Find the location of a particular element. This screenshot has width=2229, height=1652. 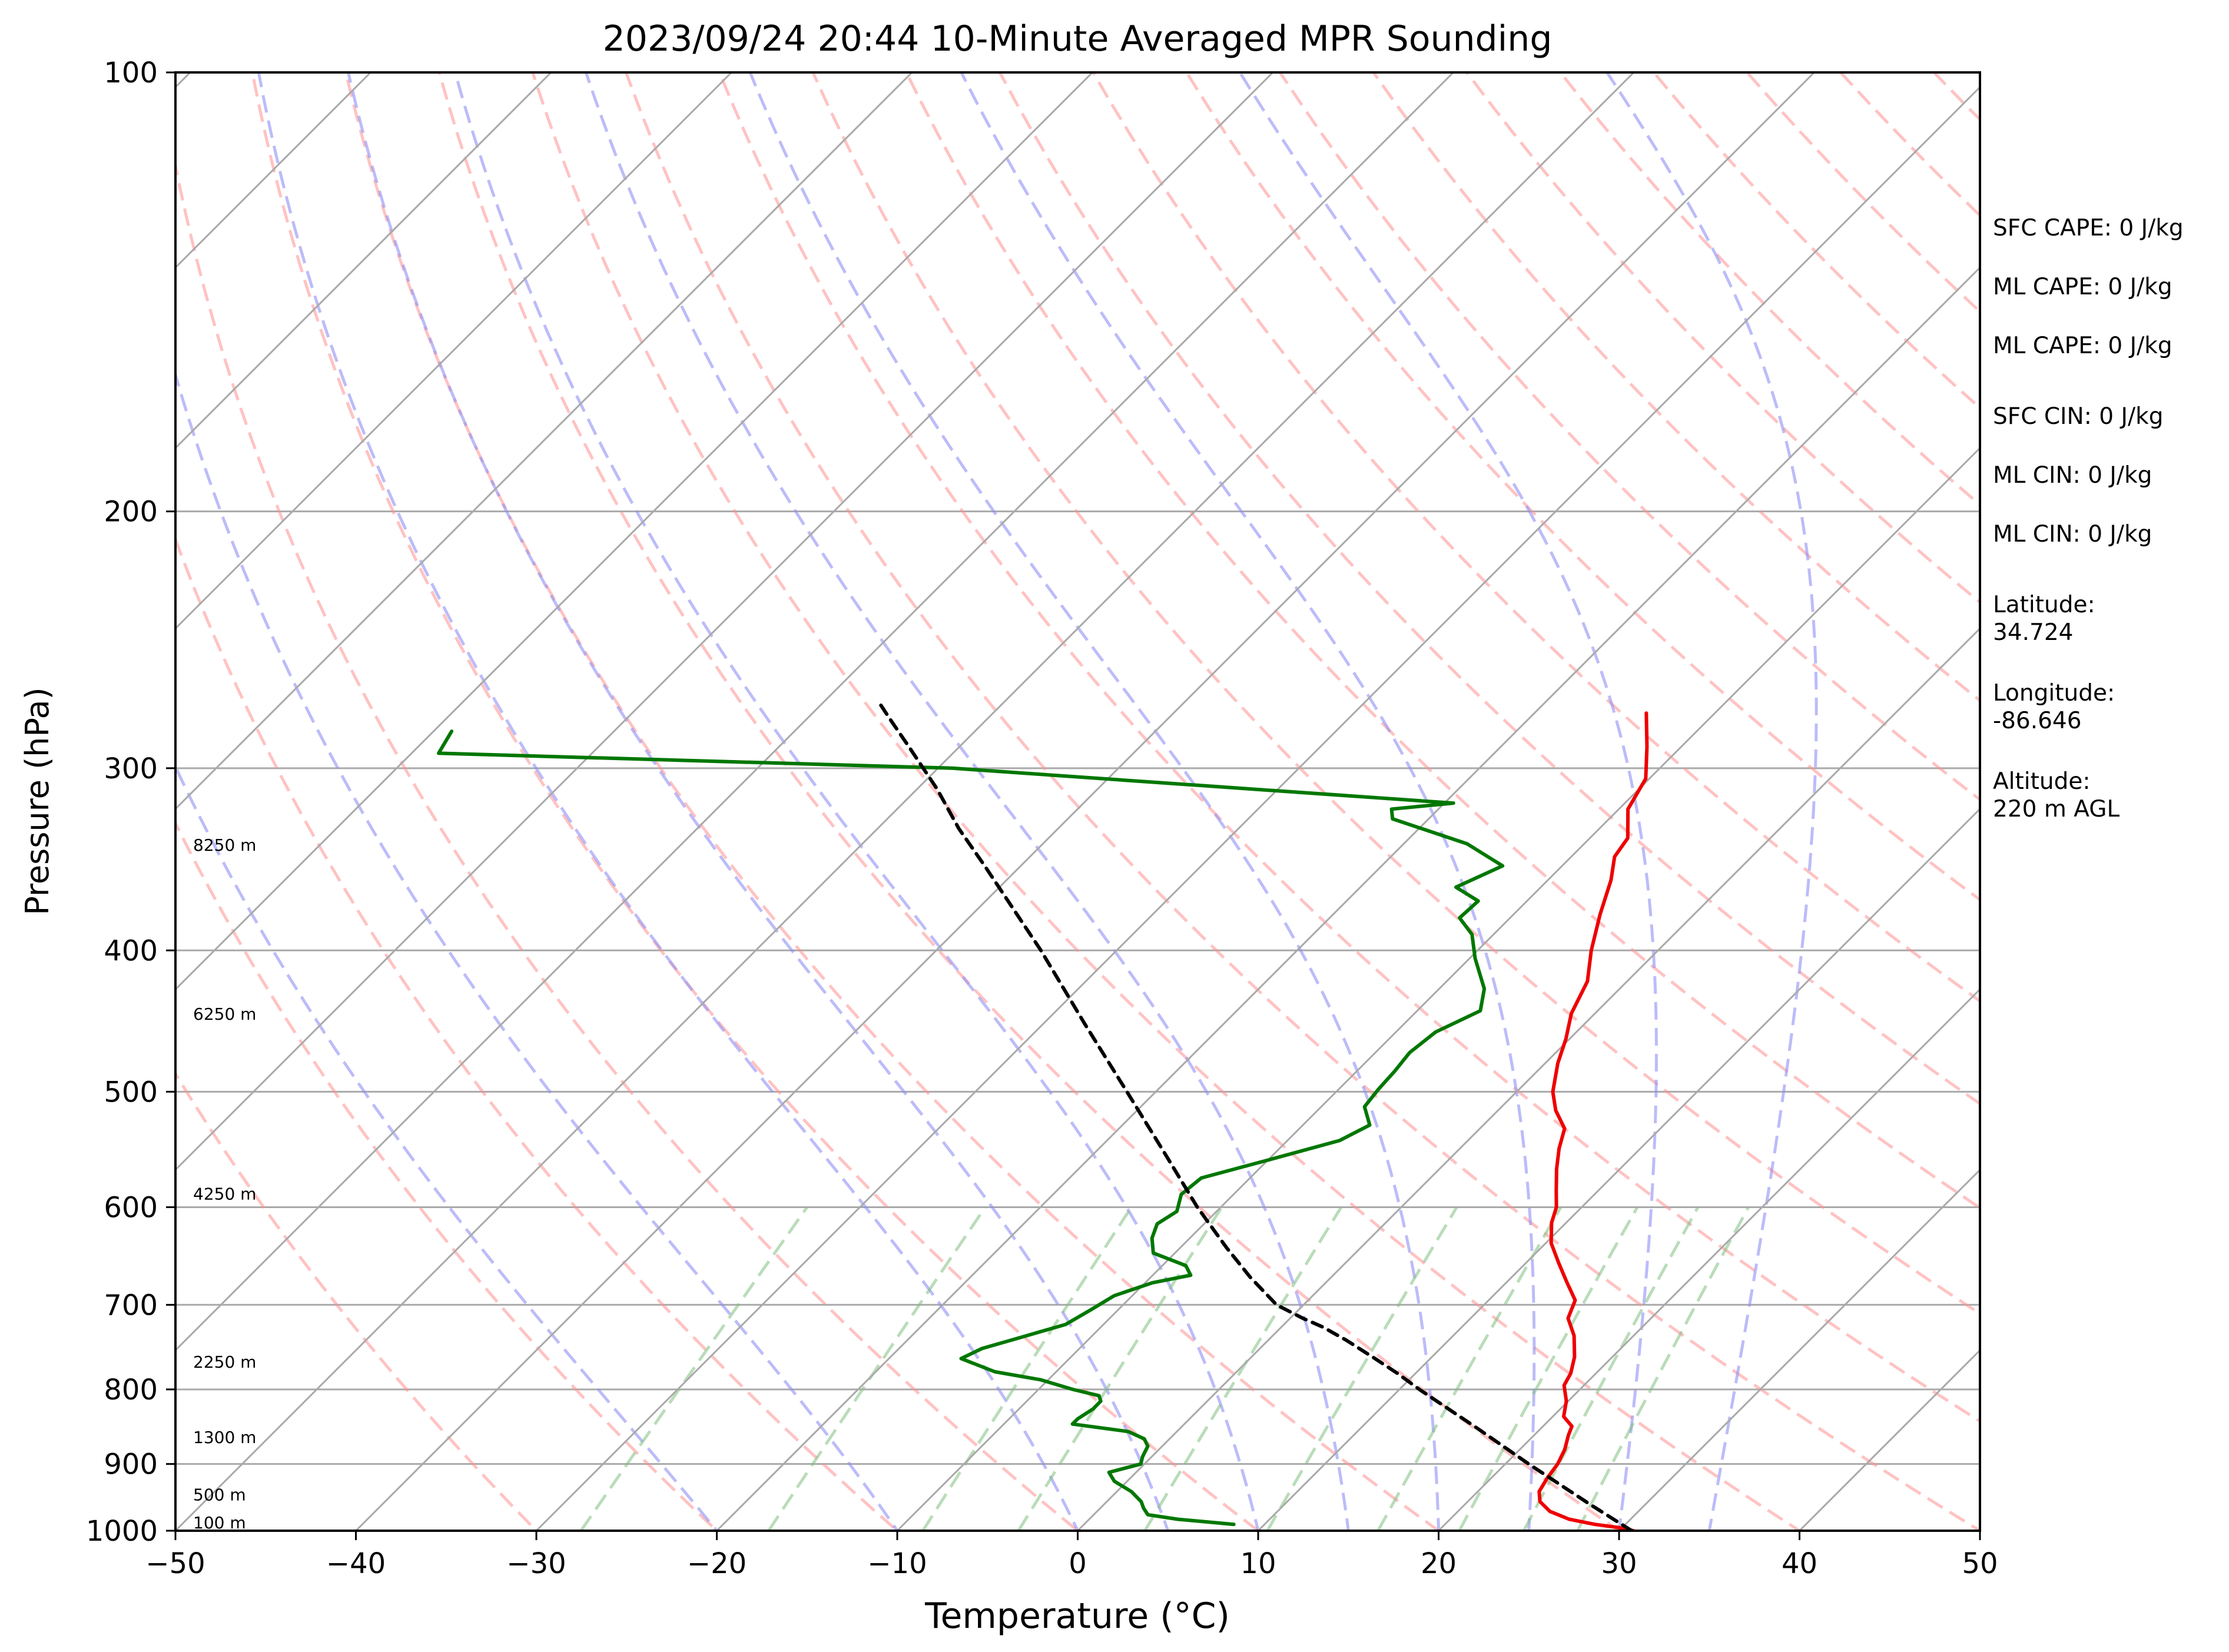

y-axis-label: Pressure (hPa) is located at coordinates (38, 801).